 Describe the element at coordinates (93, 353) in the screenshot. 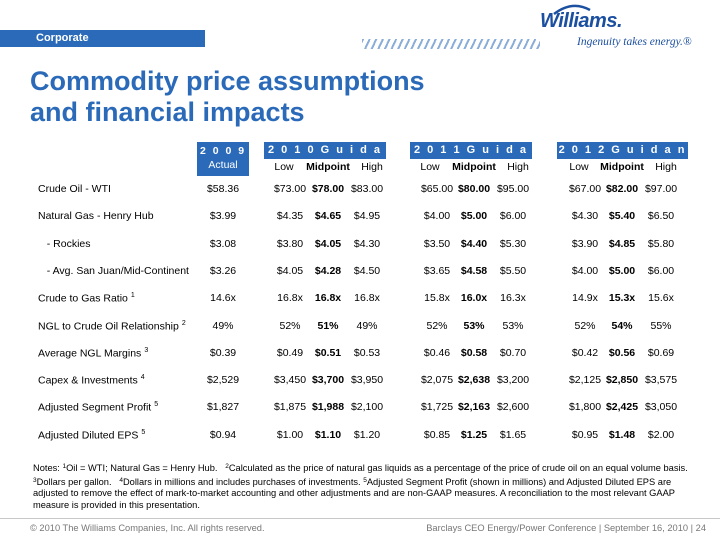

I see `row-label: Average NGL Margins 3` at that location.